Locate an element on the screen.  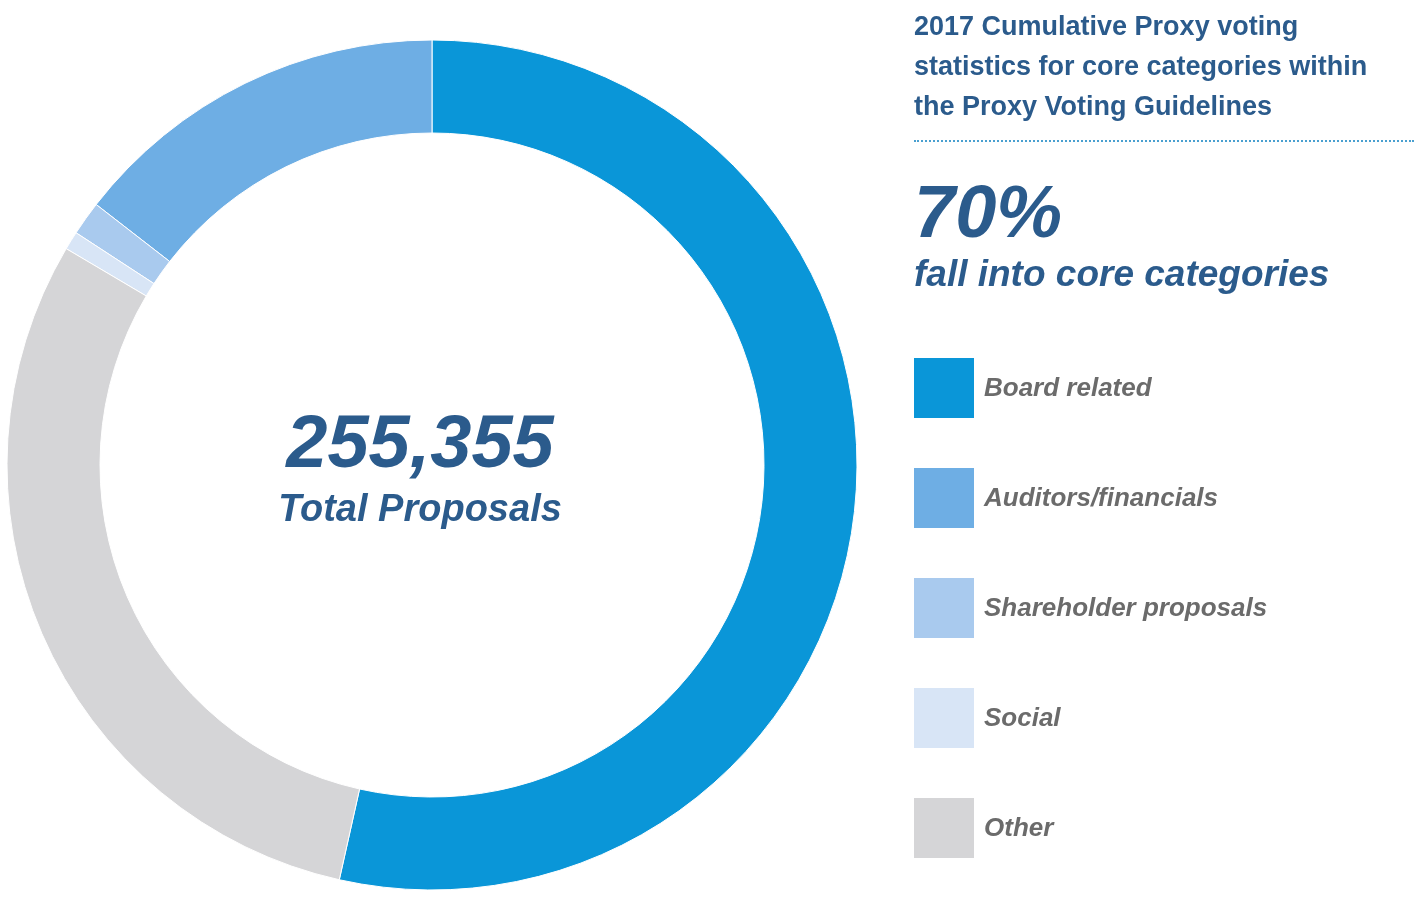
legend-label: Other is located at coordinates (1020, 827).